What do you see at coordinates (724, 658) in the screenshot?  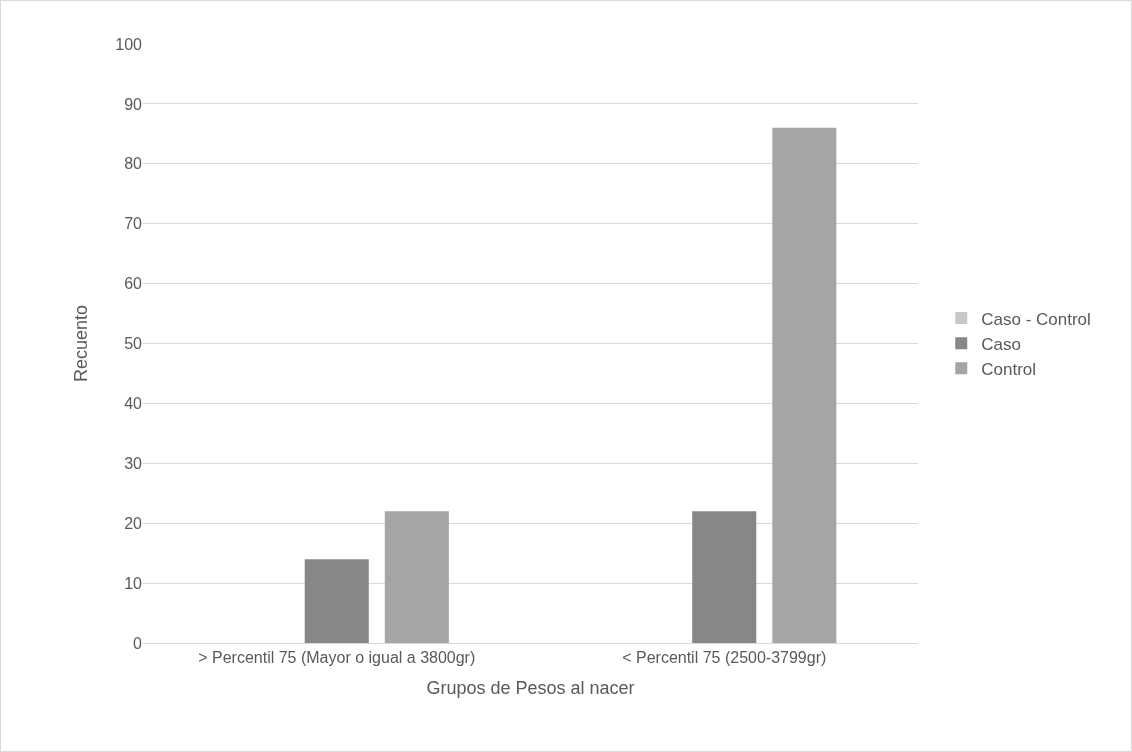 I see `x-tick-label: < Percentil 75 (2500-3799gr)` at bounding box center [724, 658].